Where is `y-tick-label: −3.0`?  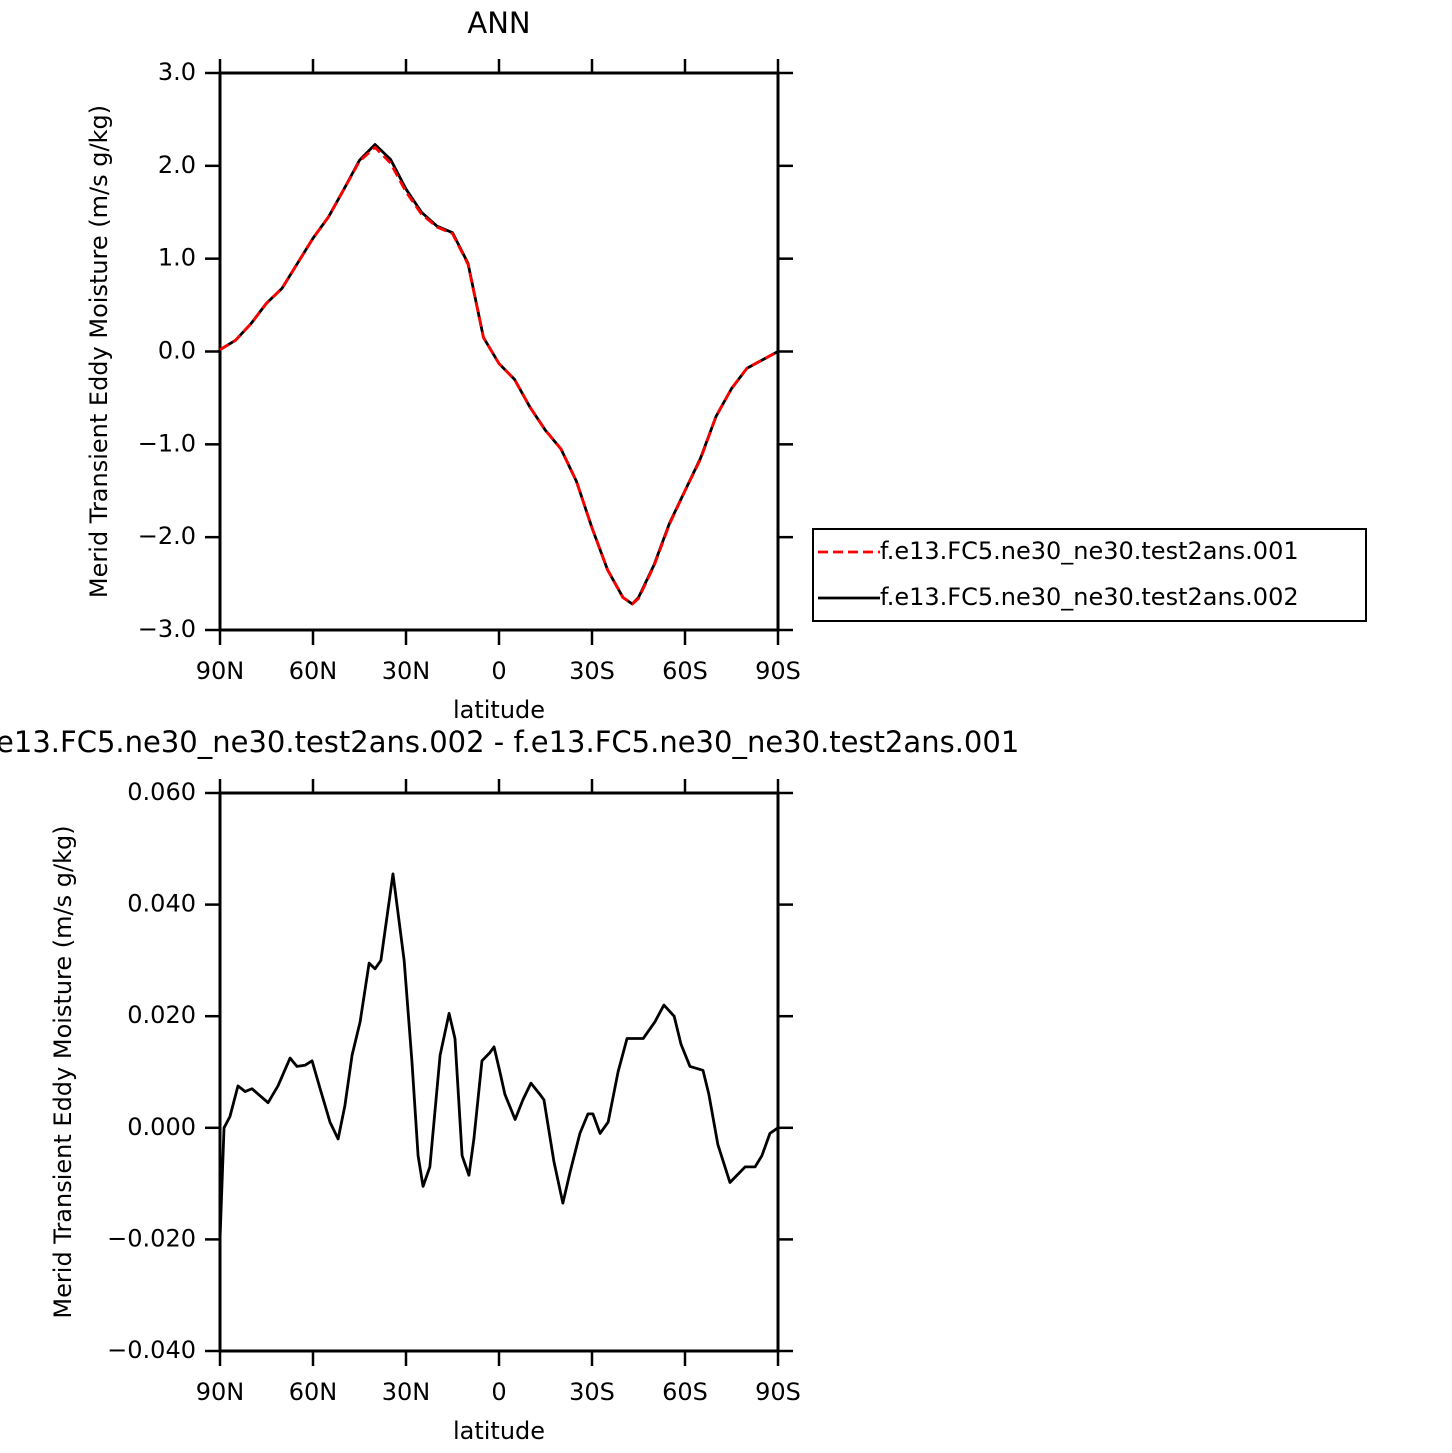 y-tick-label: −3.0 is located at coordinates (167, 629).